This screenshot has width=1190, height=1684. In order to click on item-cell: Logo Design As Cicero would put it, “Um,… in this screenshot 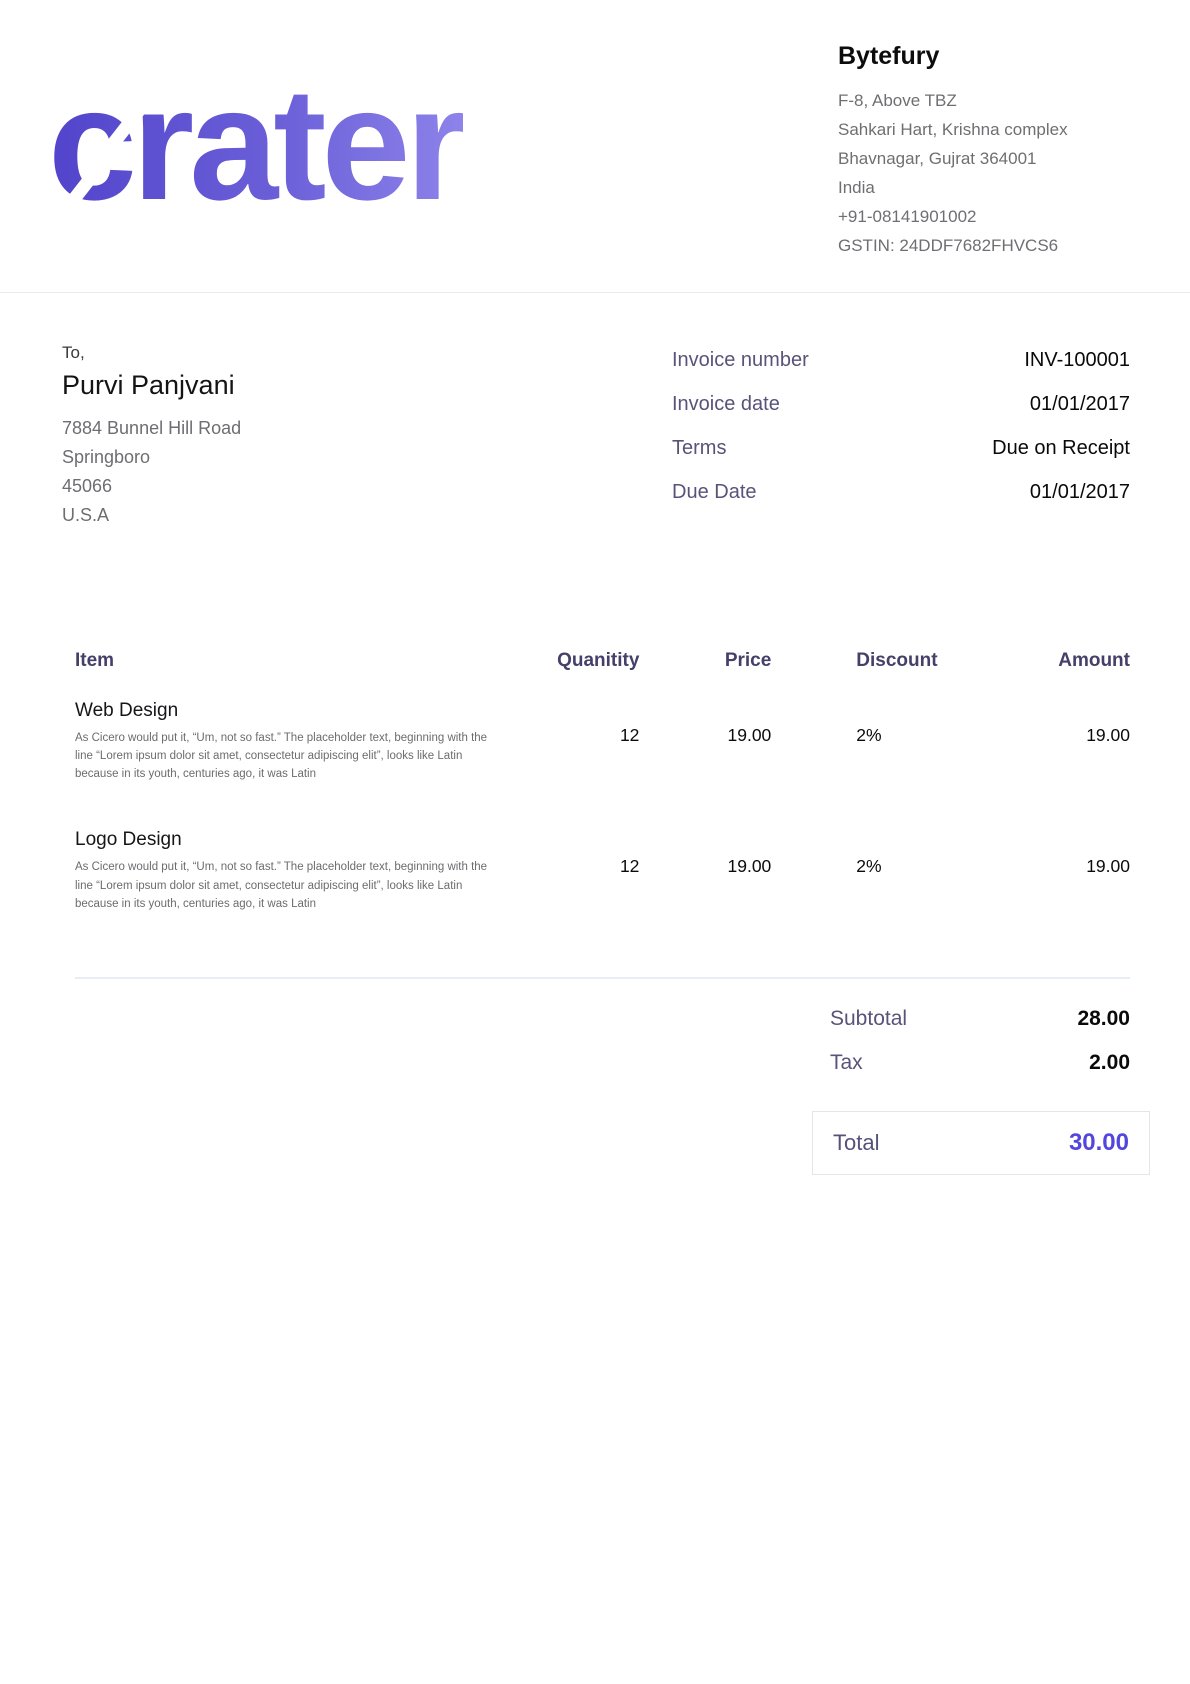, I will do `click(304, 847)`.